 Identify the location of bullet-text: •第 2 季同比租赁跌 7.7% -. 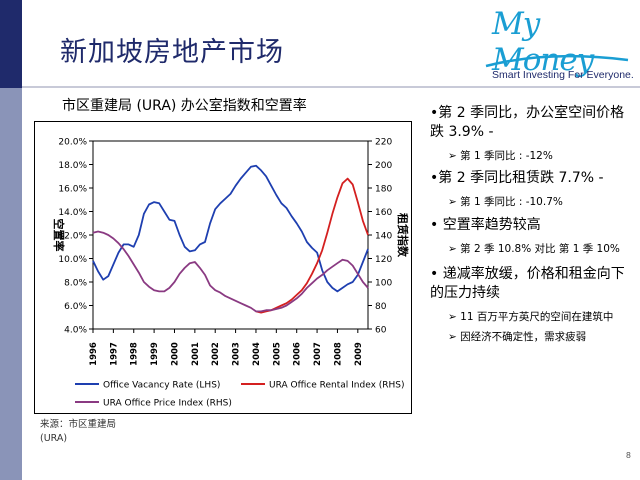
(517, 178).